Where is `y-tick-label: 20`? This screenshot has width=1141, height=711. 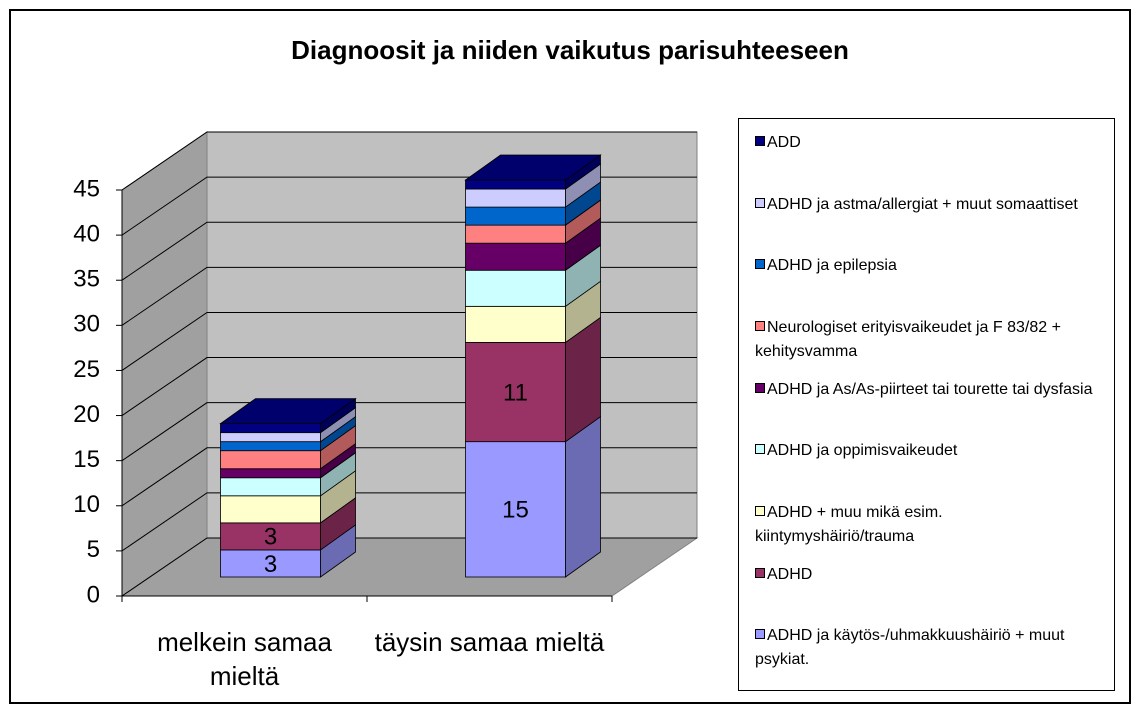 y-tick-label: 20 is located at coordinates (86, 414).